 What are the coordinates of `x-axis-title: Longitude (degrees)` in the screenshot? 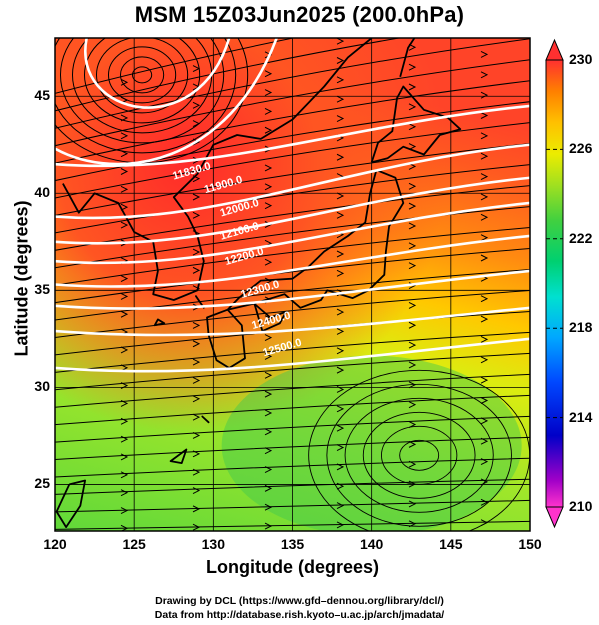 It's located at (292, 567).